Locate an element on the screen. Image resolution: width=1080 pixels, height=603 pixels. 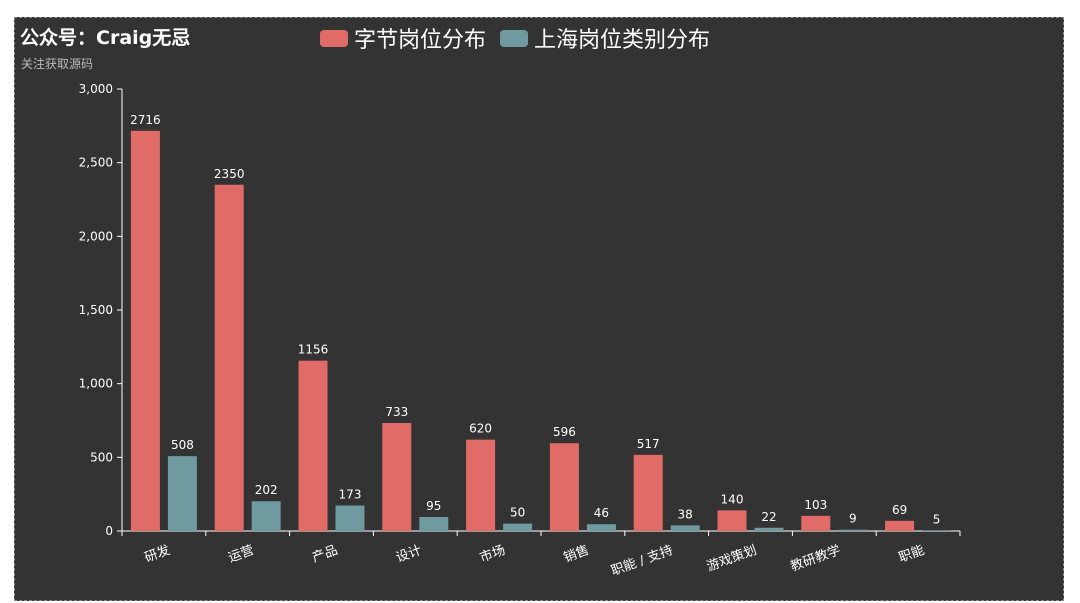
legend-label-series-2: 上海岗位类别分布 is located at coordinates (622, 40).